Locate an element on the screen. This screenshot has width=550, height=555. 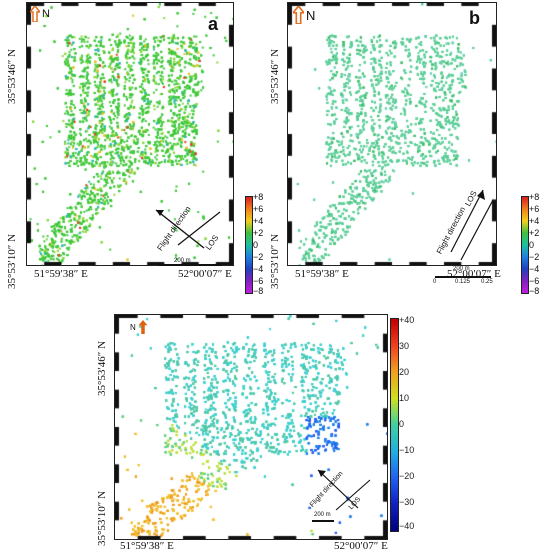
lat-top-label-c: 35°53′46″ N is located at coordinates (102, 368).